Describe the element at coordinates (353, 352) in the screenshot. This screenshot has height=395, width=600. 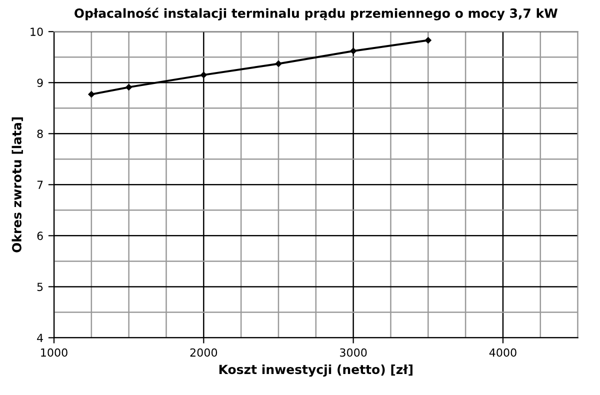
I see `x-tick-label: 3000` at that location.